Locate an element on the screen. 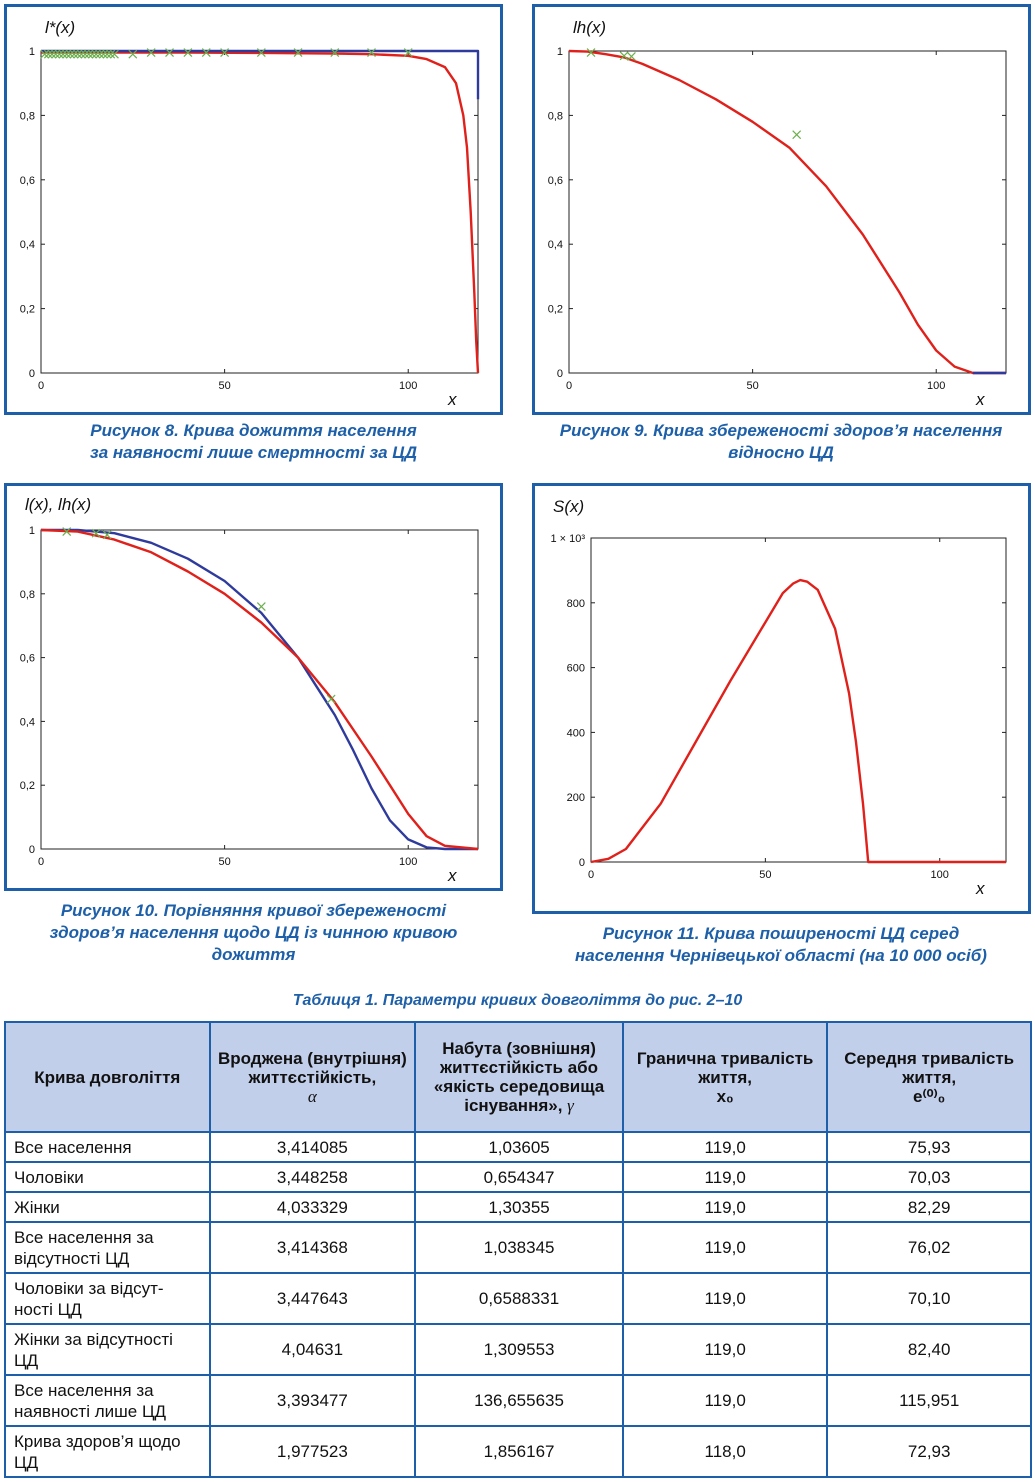  table-cell-curve: Все населення за наявності лише ЦД is located at coordinates (107, 1400).